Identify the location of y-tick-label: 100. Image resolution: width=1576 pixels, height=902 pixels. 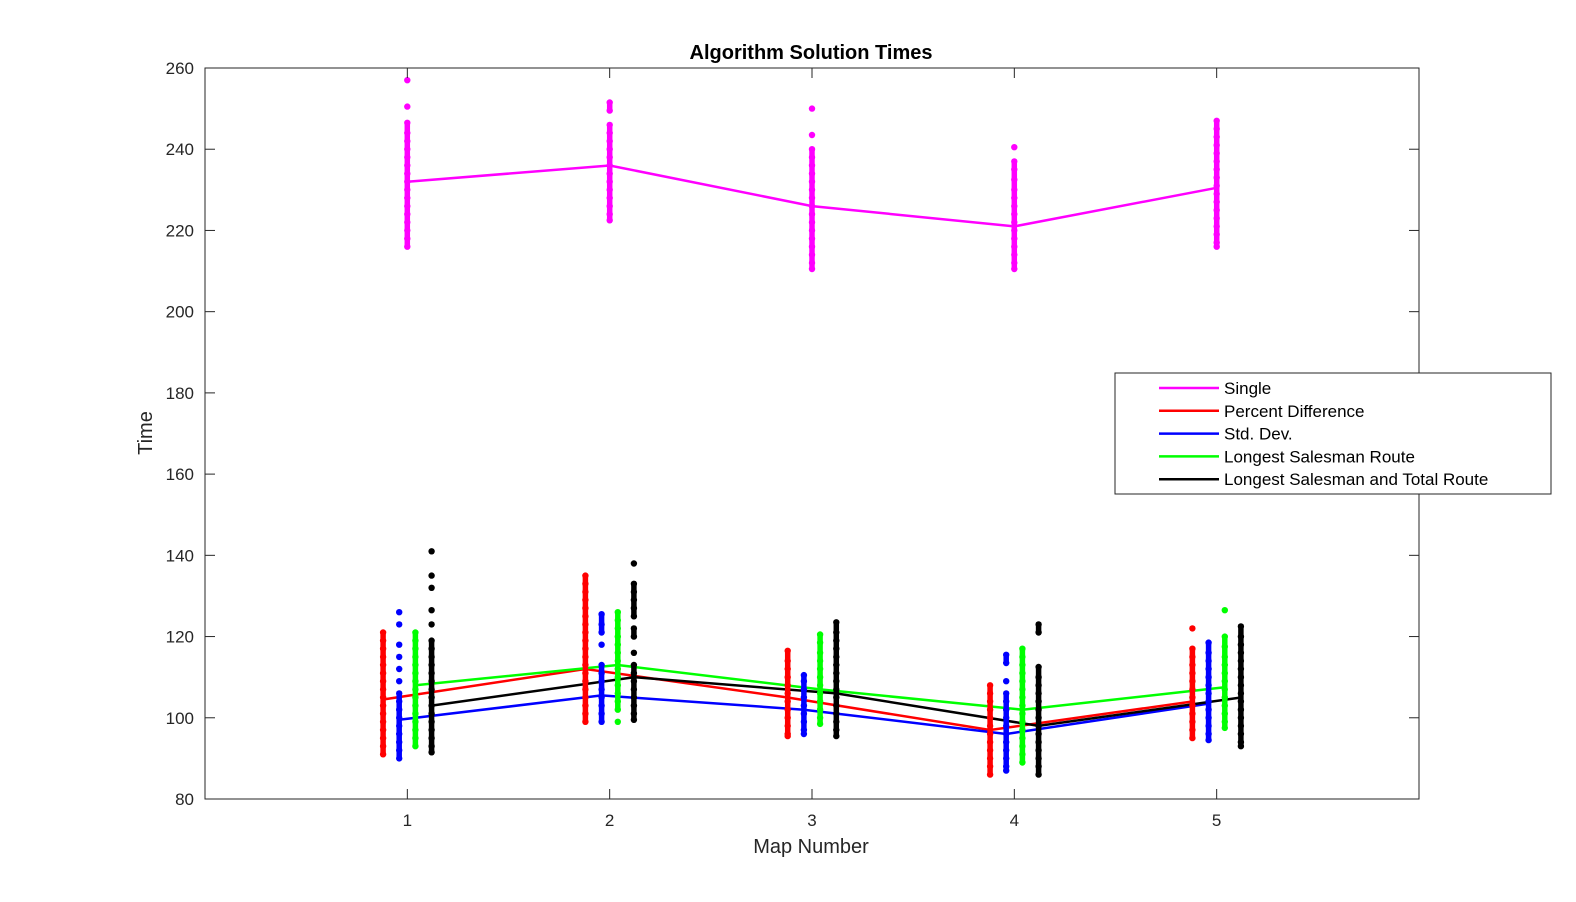
(180, 718).